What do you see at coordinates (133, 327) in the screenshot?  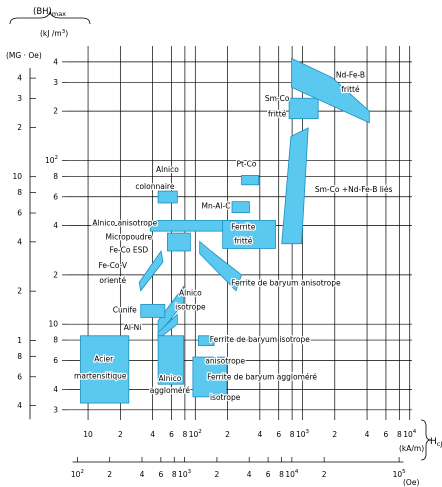 I see `annotation-halo: Al-Ni` at bounding box center [133, 327].